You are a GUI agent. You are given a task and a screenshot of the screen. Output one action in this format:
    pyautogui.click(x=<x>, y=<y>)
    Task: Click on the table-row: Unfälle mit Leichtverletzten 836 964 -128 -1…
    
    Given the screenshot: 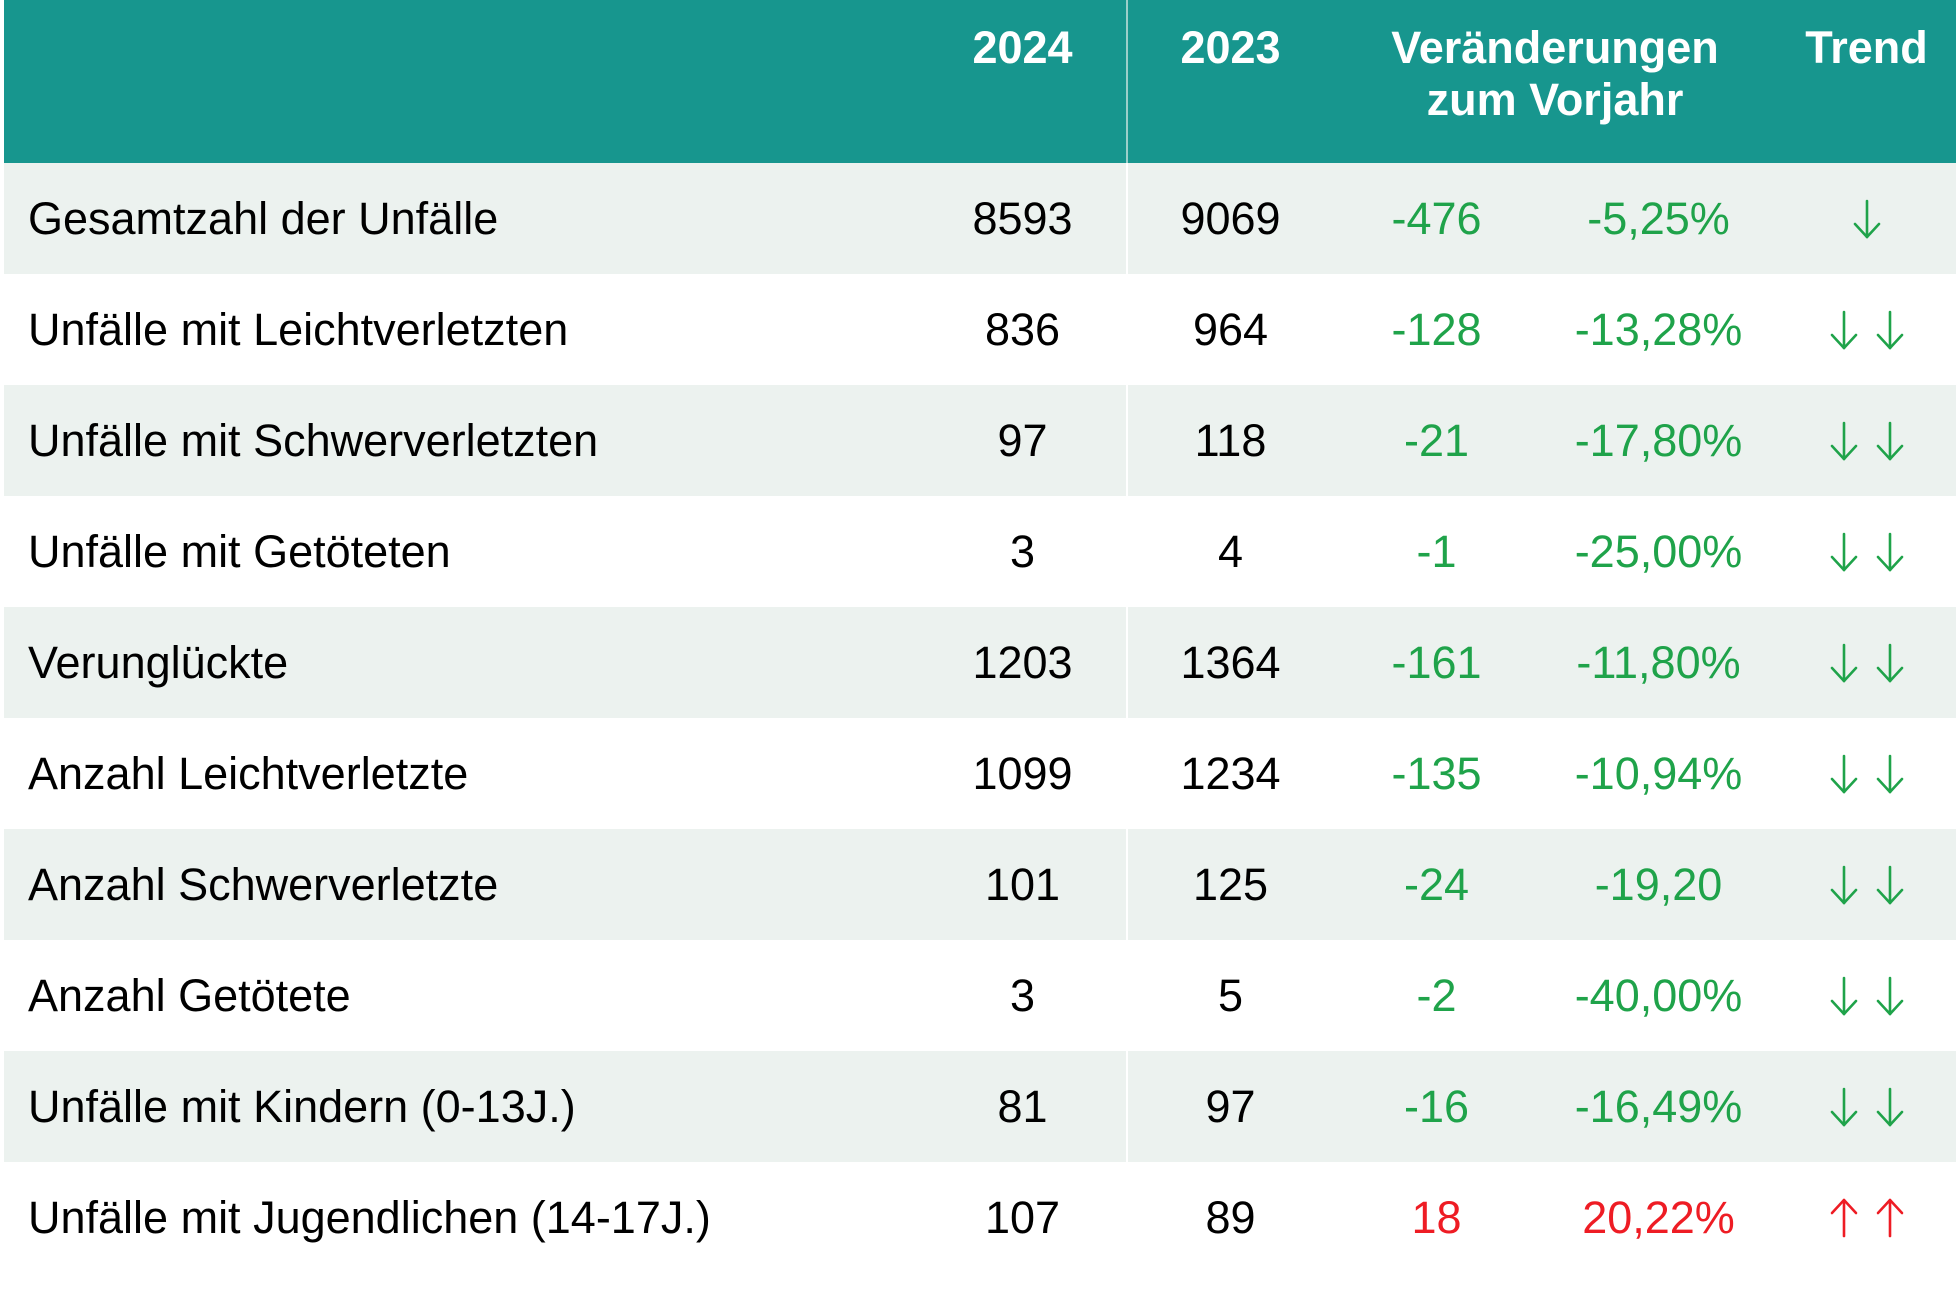 What is the action you would take?
    pyautogui.click(x=980, y=329)
    